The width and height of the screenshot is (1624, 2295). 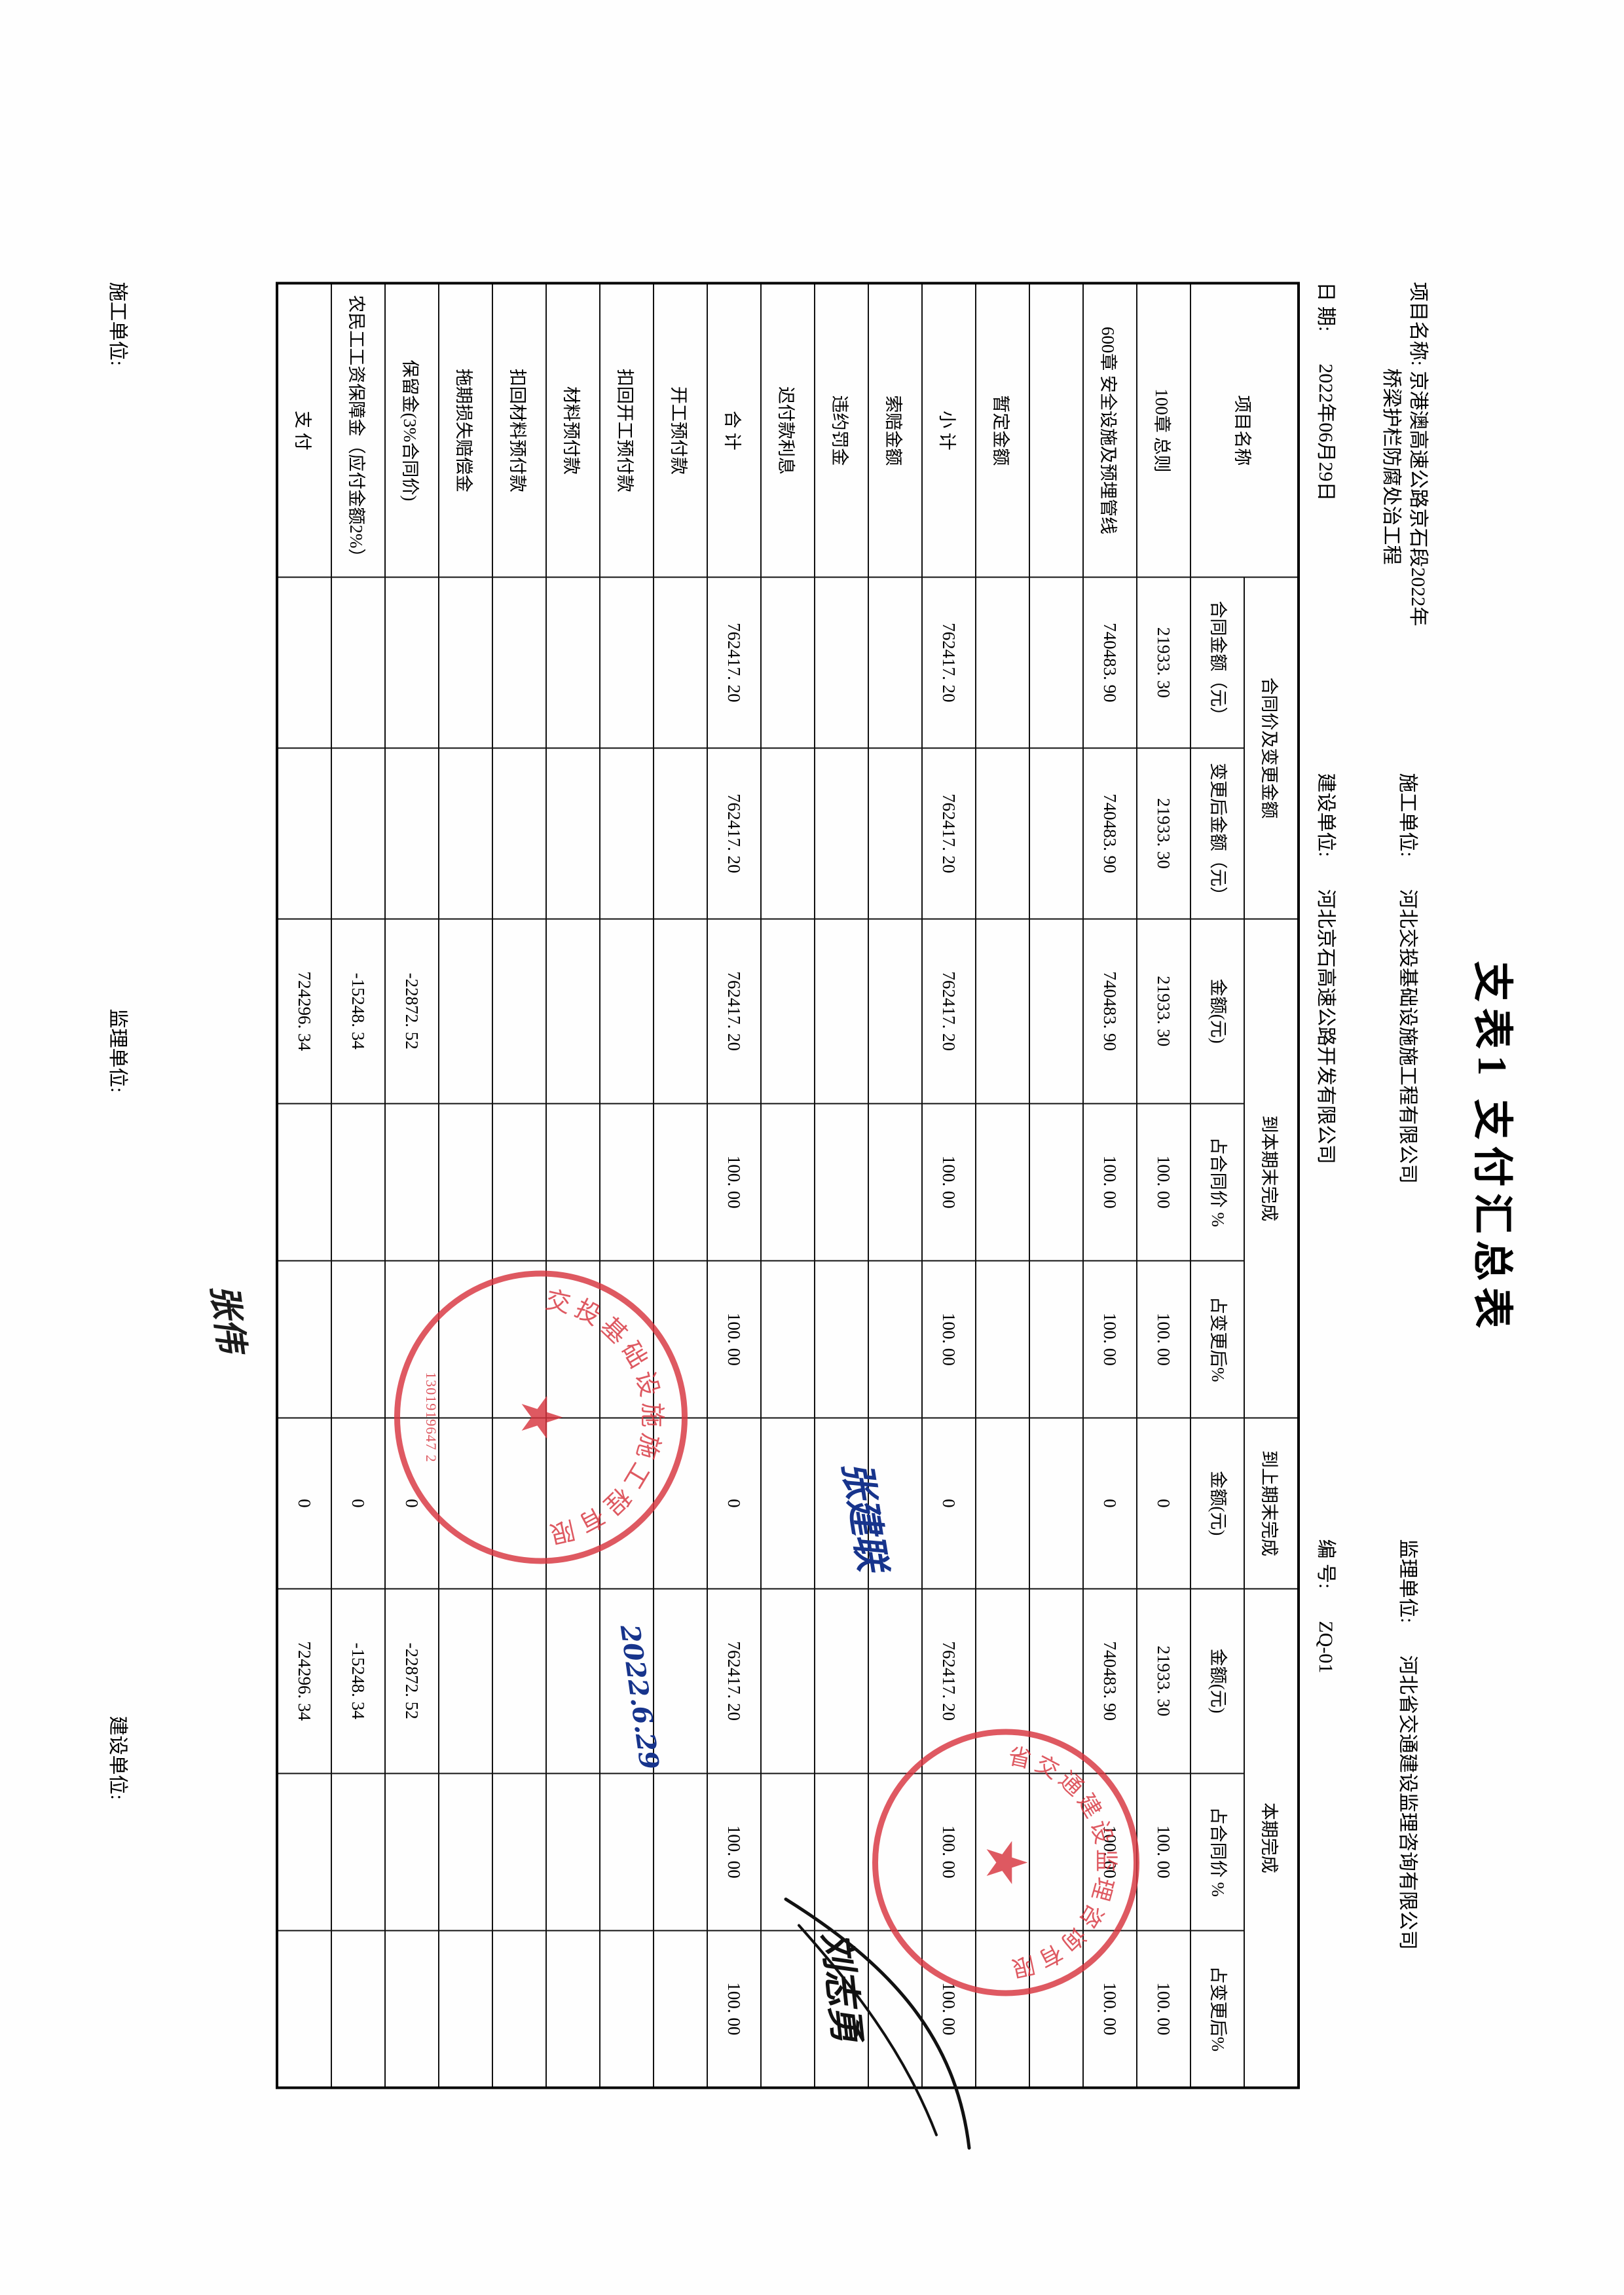 What do you see at coordinates (1418, 498) in the screenshot?
I see `project-name-value-line1: 京港澳高速公路京石段2022年` at bounding box center [1418, 498].